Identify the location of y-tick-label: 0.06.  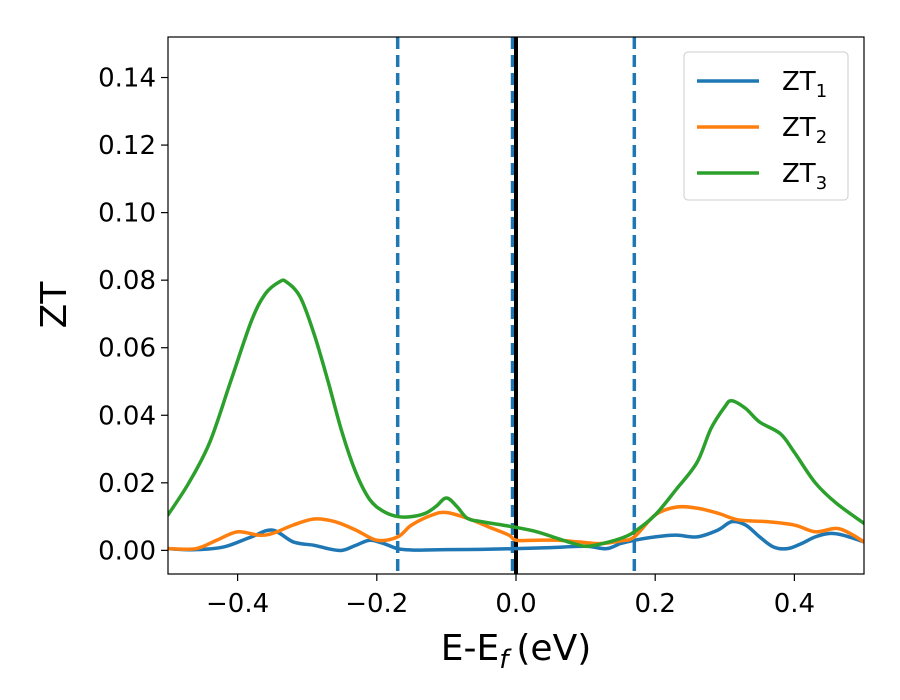
(127, 349).